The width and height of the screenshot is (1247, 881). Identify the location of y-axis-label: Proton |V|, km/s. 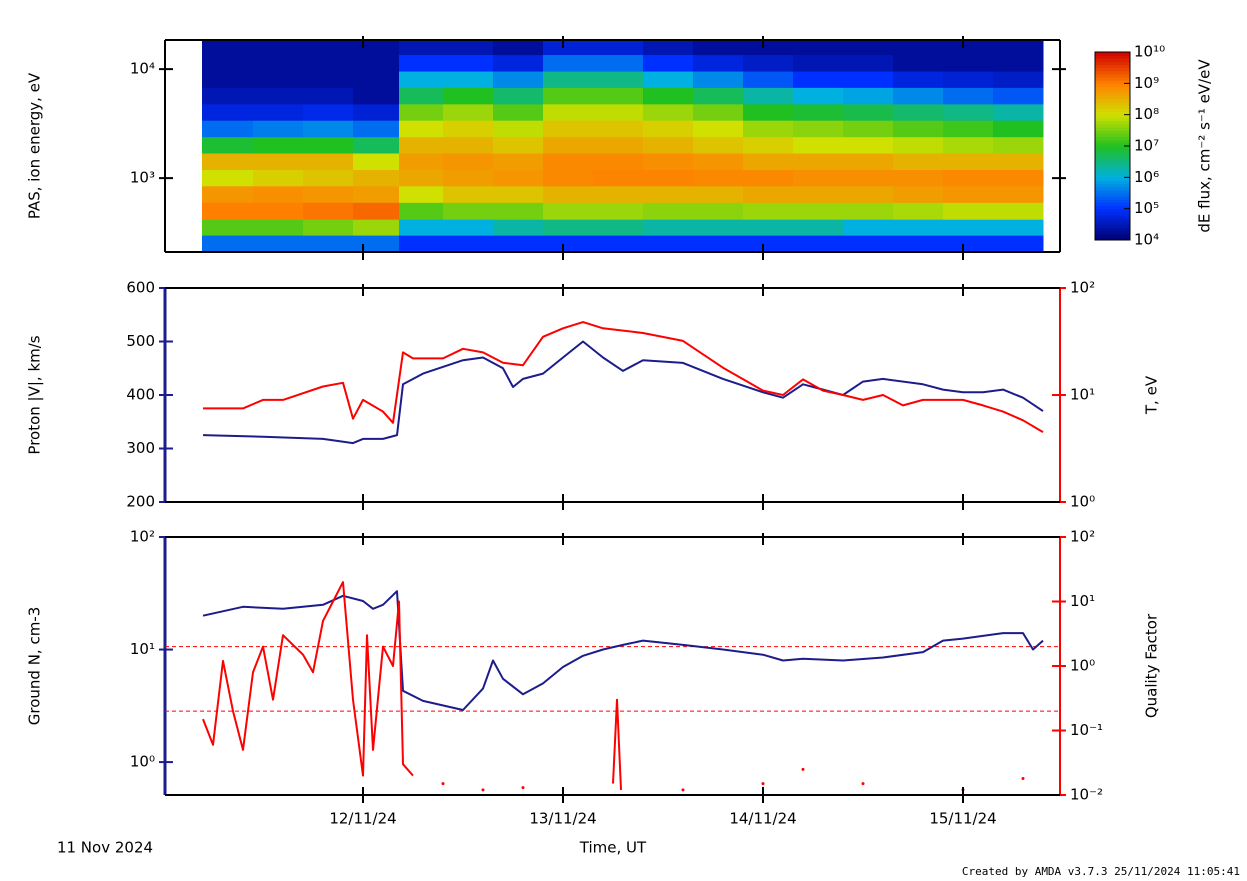
(35, 394).